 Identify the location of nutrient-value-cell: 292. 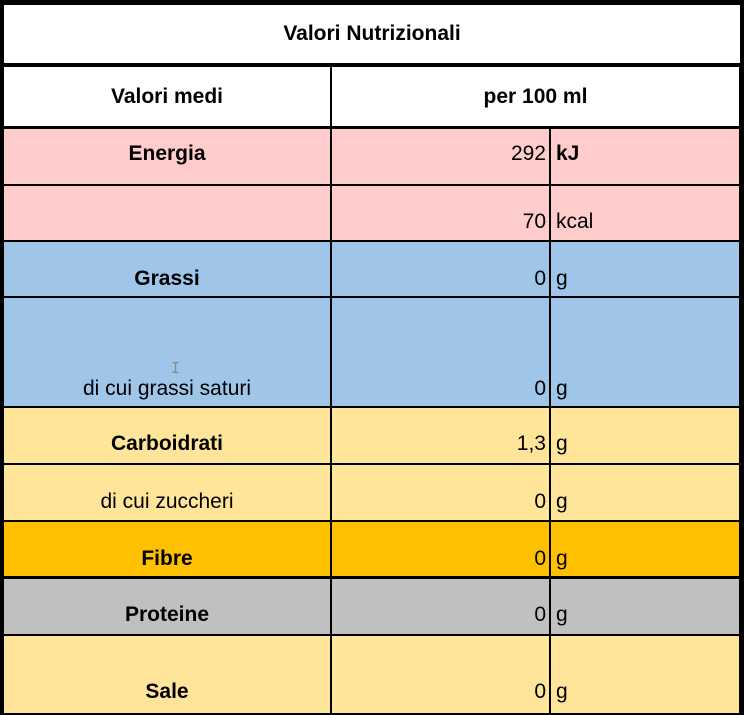
(440, 156).